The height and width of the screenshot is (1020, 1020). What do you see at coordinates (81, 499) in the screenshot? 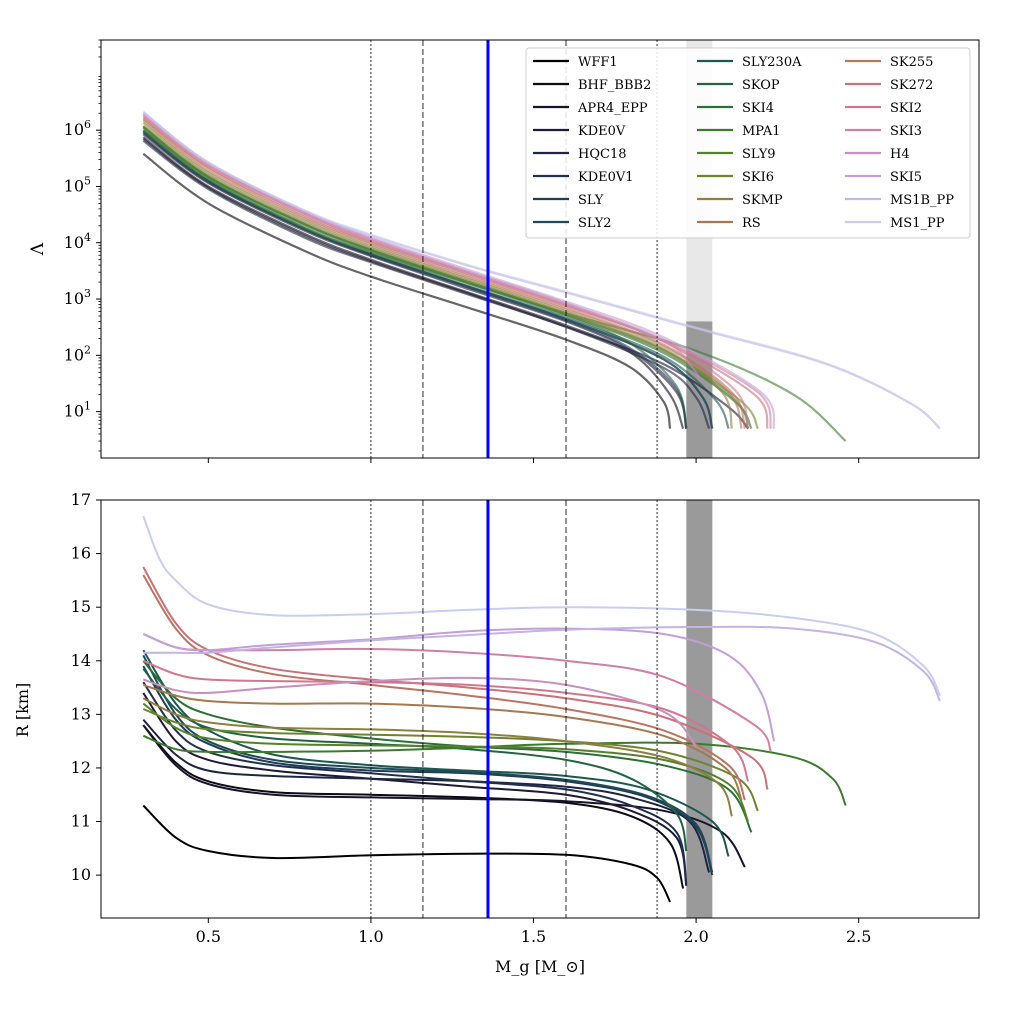
I see `bottom-y-tick-label: 17` at bounding box center [81, 499].